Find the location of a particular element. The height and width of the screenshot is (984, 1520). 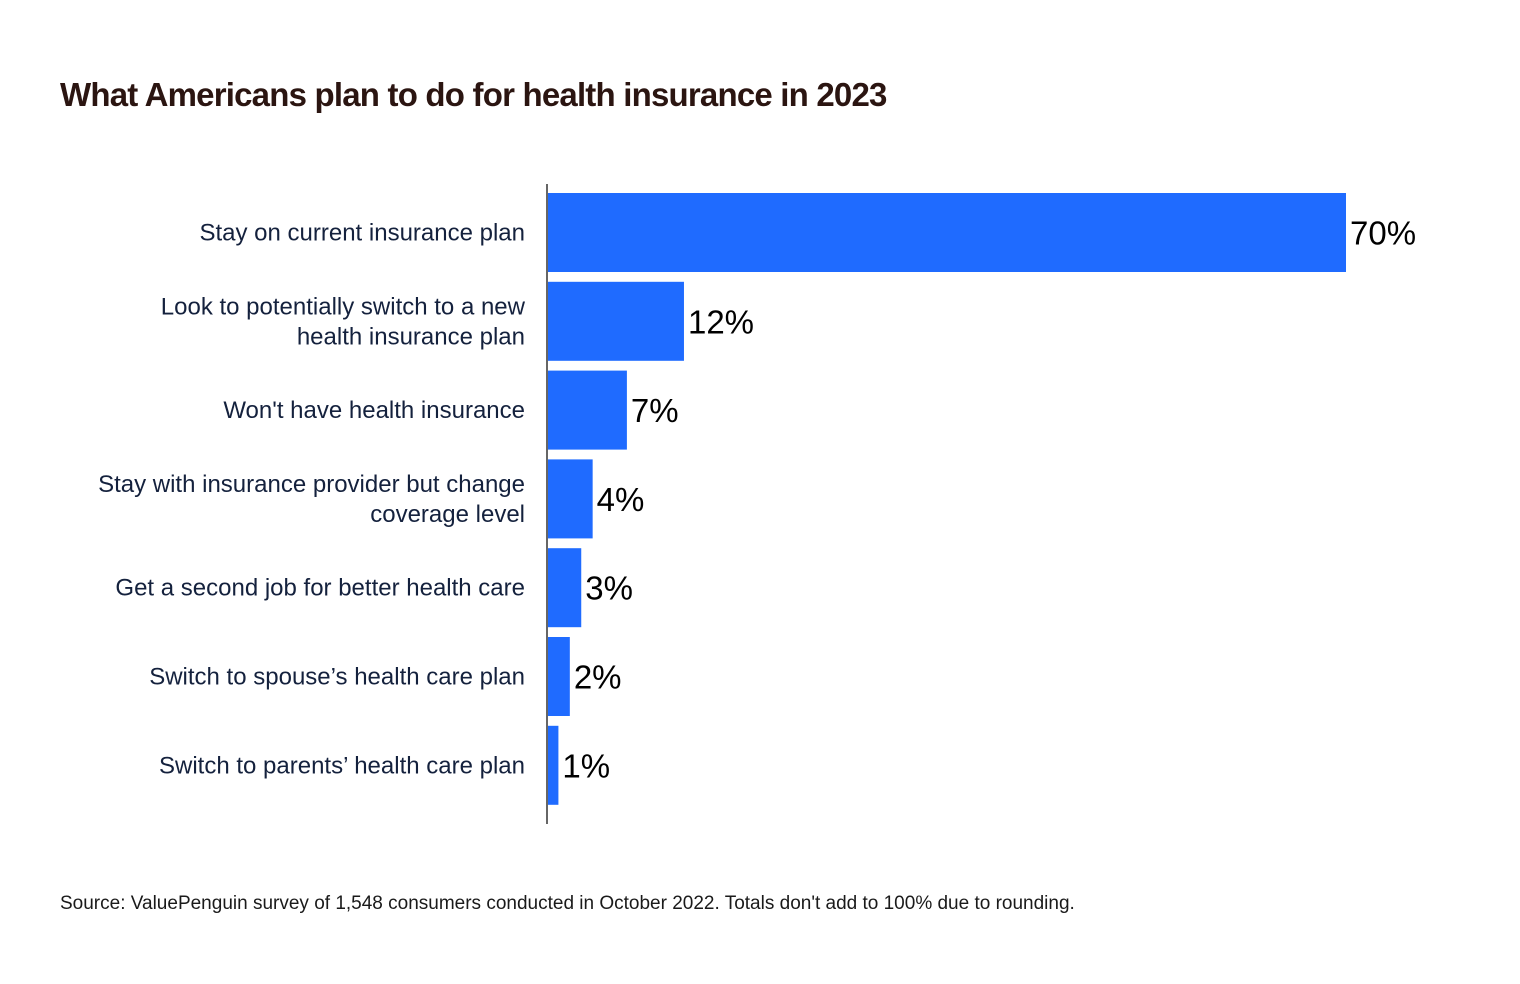

category-label: Switch to spouse’s health care plan is located at coordinates (337, 677).